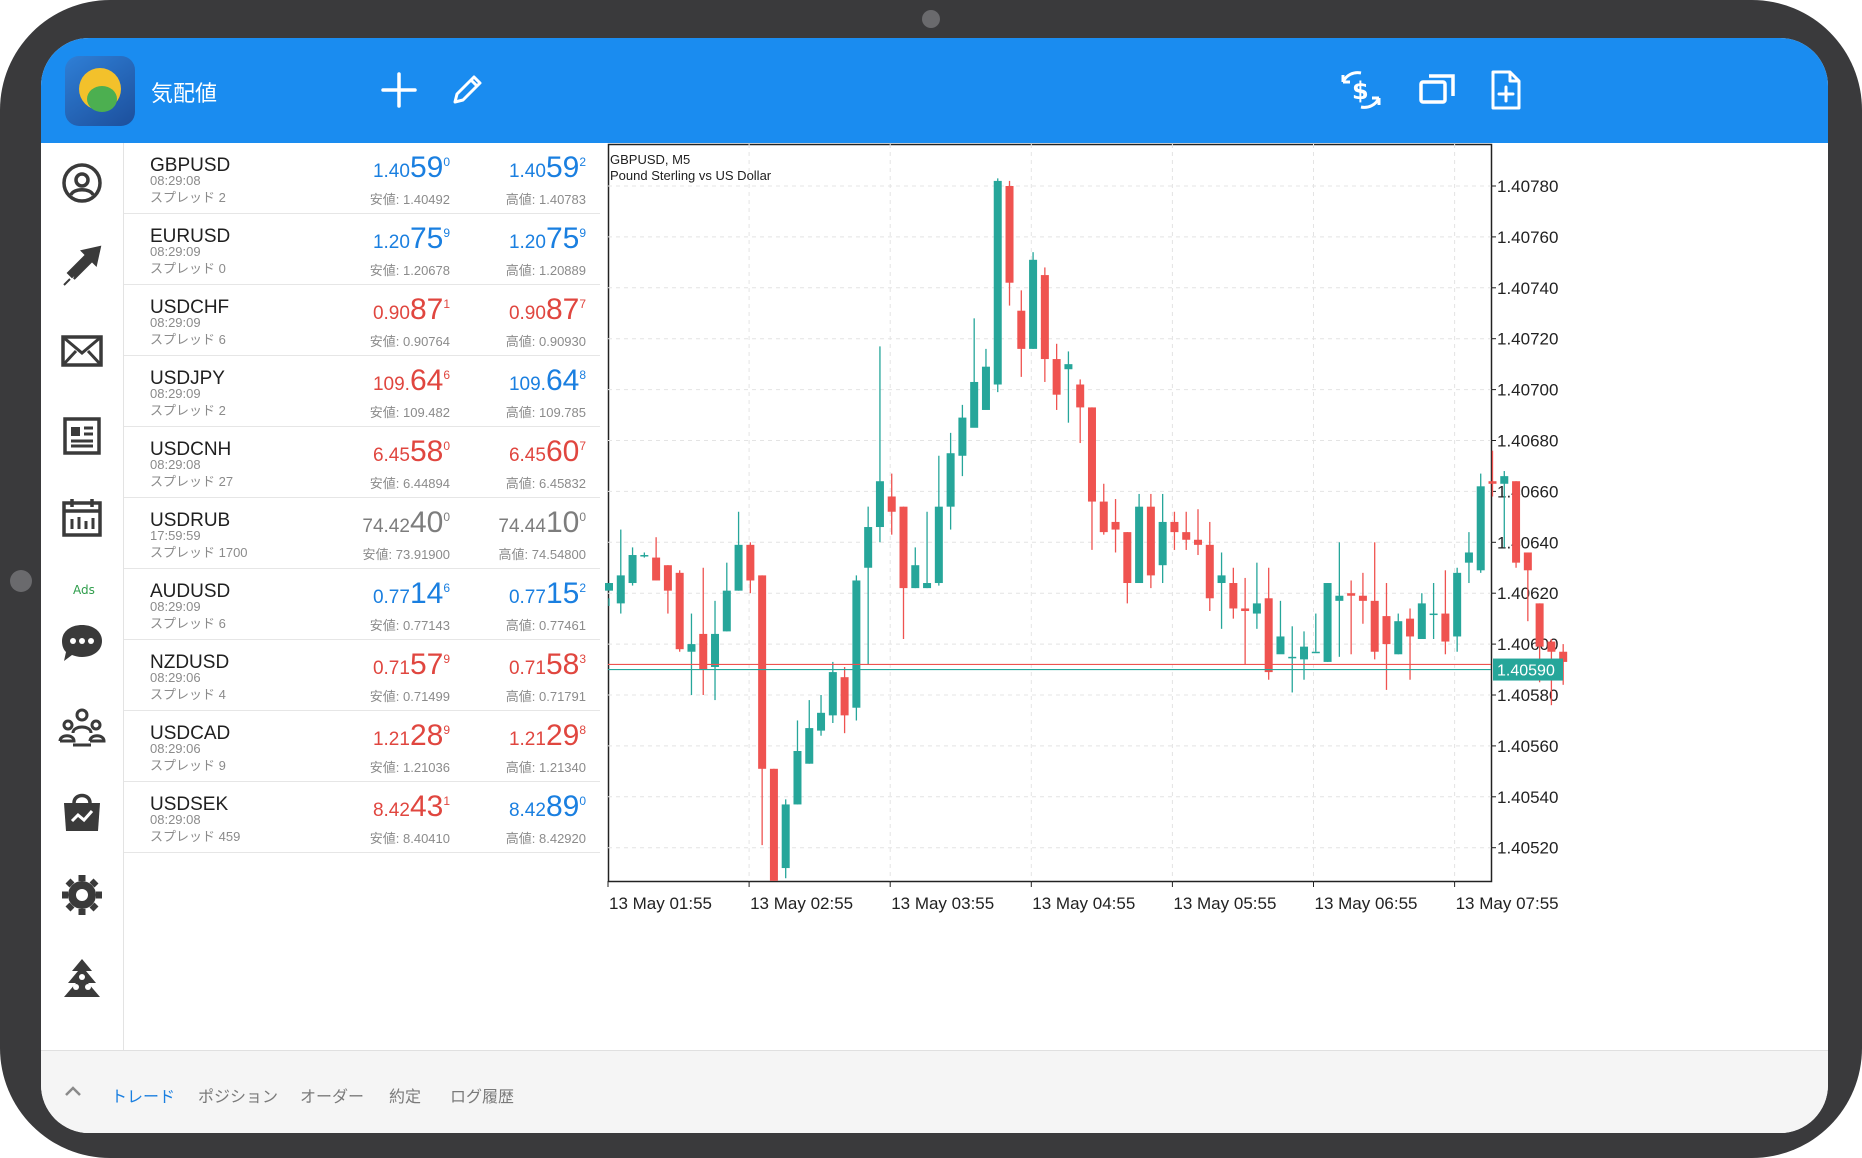  Describe the element at coordinates (1224, 903) in the screenshot. I see `time-label: 13 May 05:55` at that location.